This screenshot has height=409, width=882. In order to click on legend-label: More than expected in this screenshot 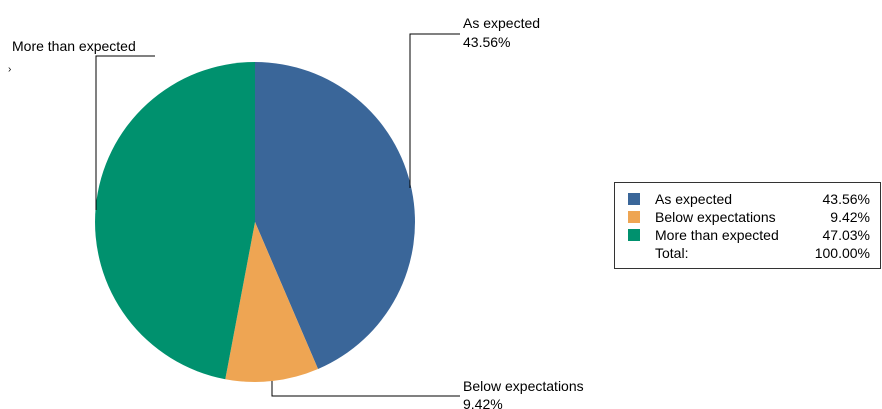, I will do `click(717, 235)`.